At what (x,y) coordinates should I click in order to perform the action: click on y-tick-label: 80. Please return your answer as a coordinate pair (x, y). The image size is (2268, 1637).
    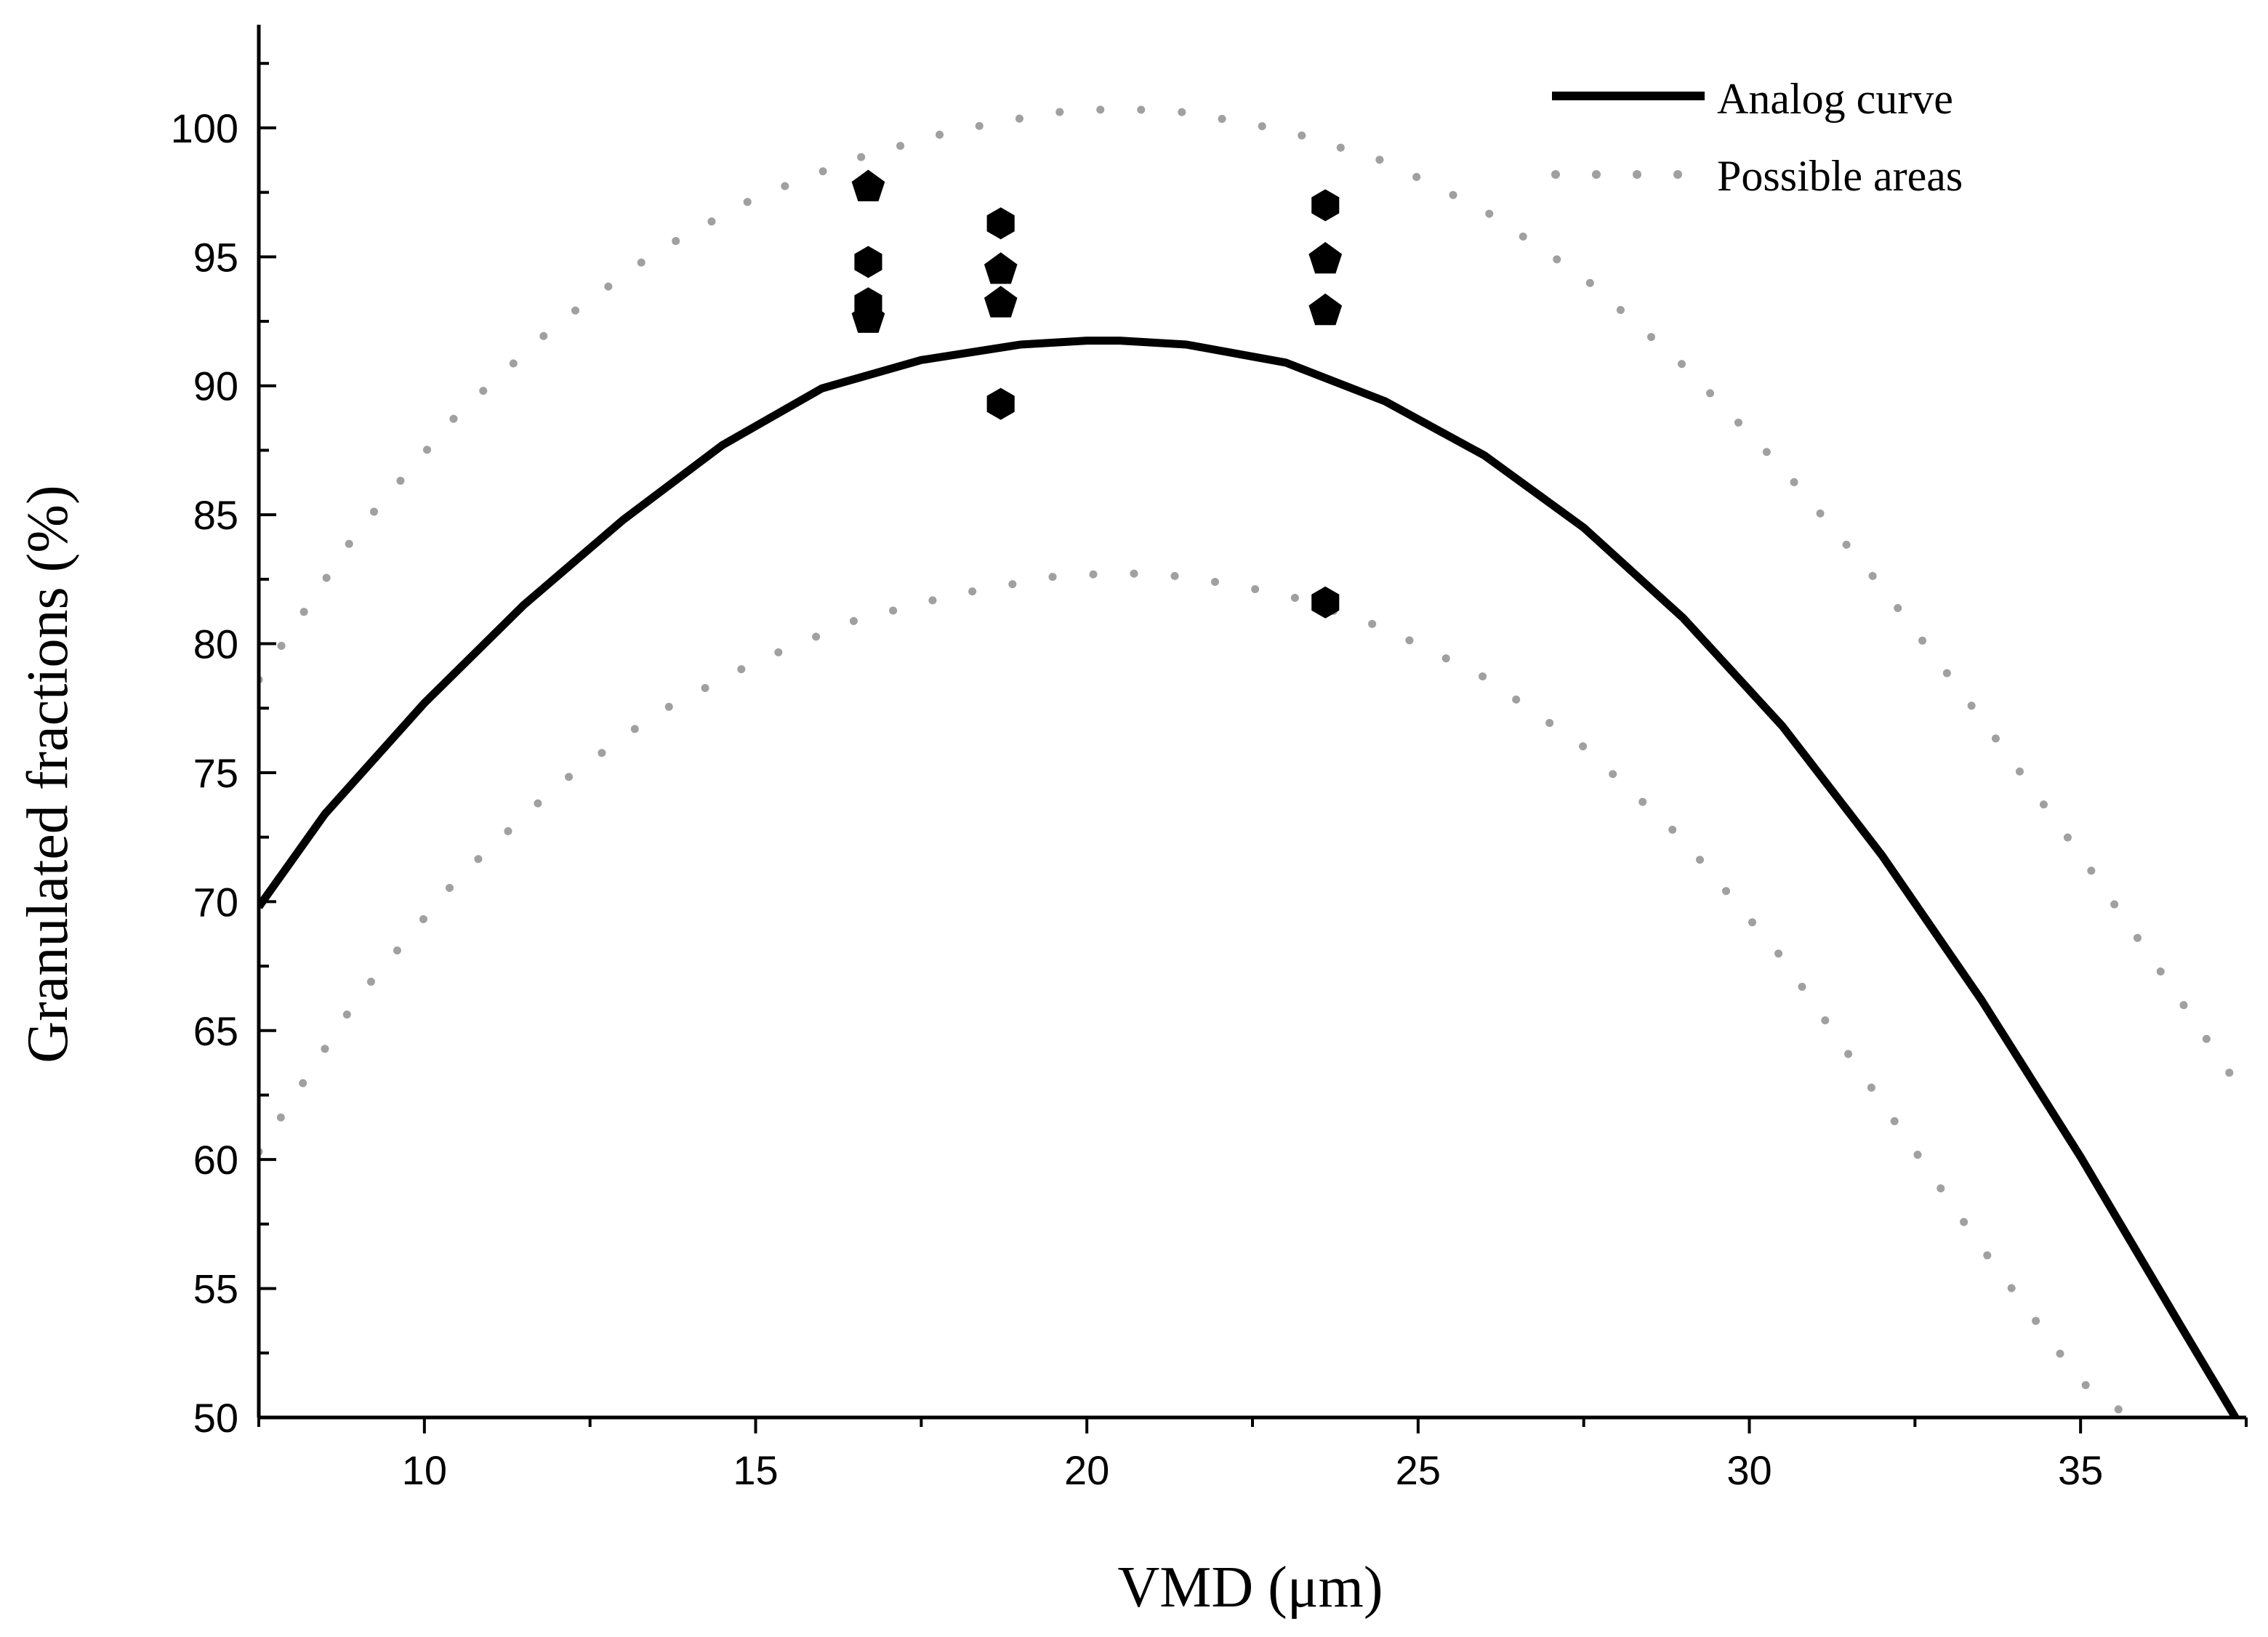
    Looking at the image, I should click on (215, 644).